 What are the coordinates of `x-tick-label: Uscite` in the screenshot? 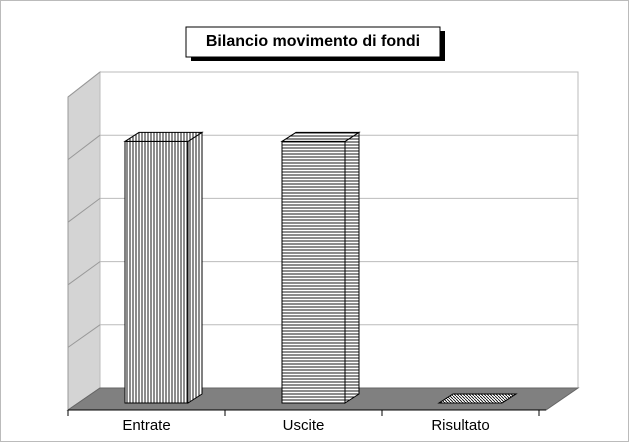 It's located at (304, 425).